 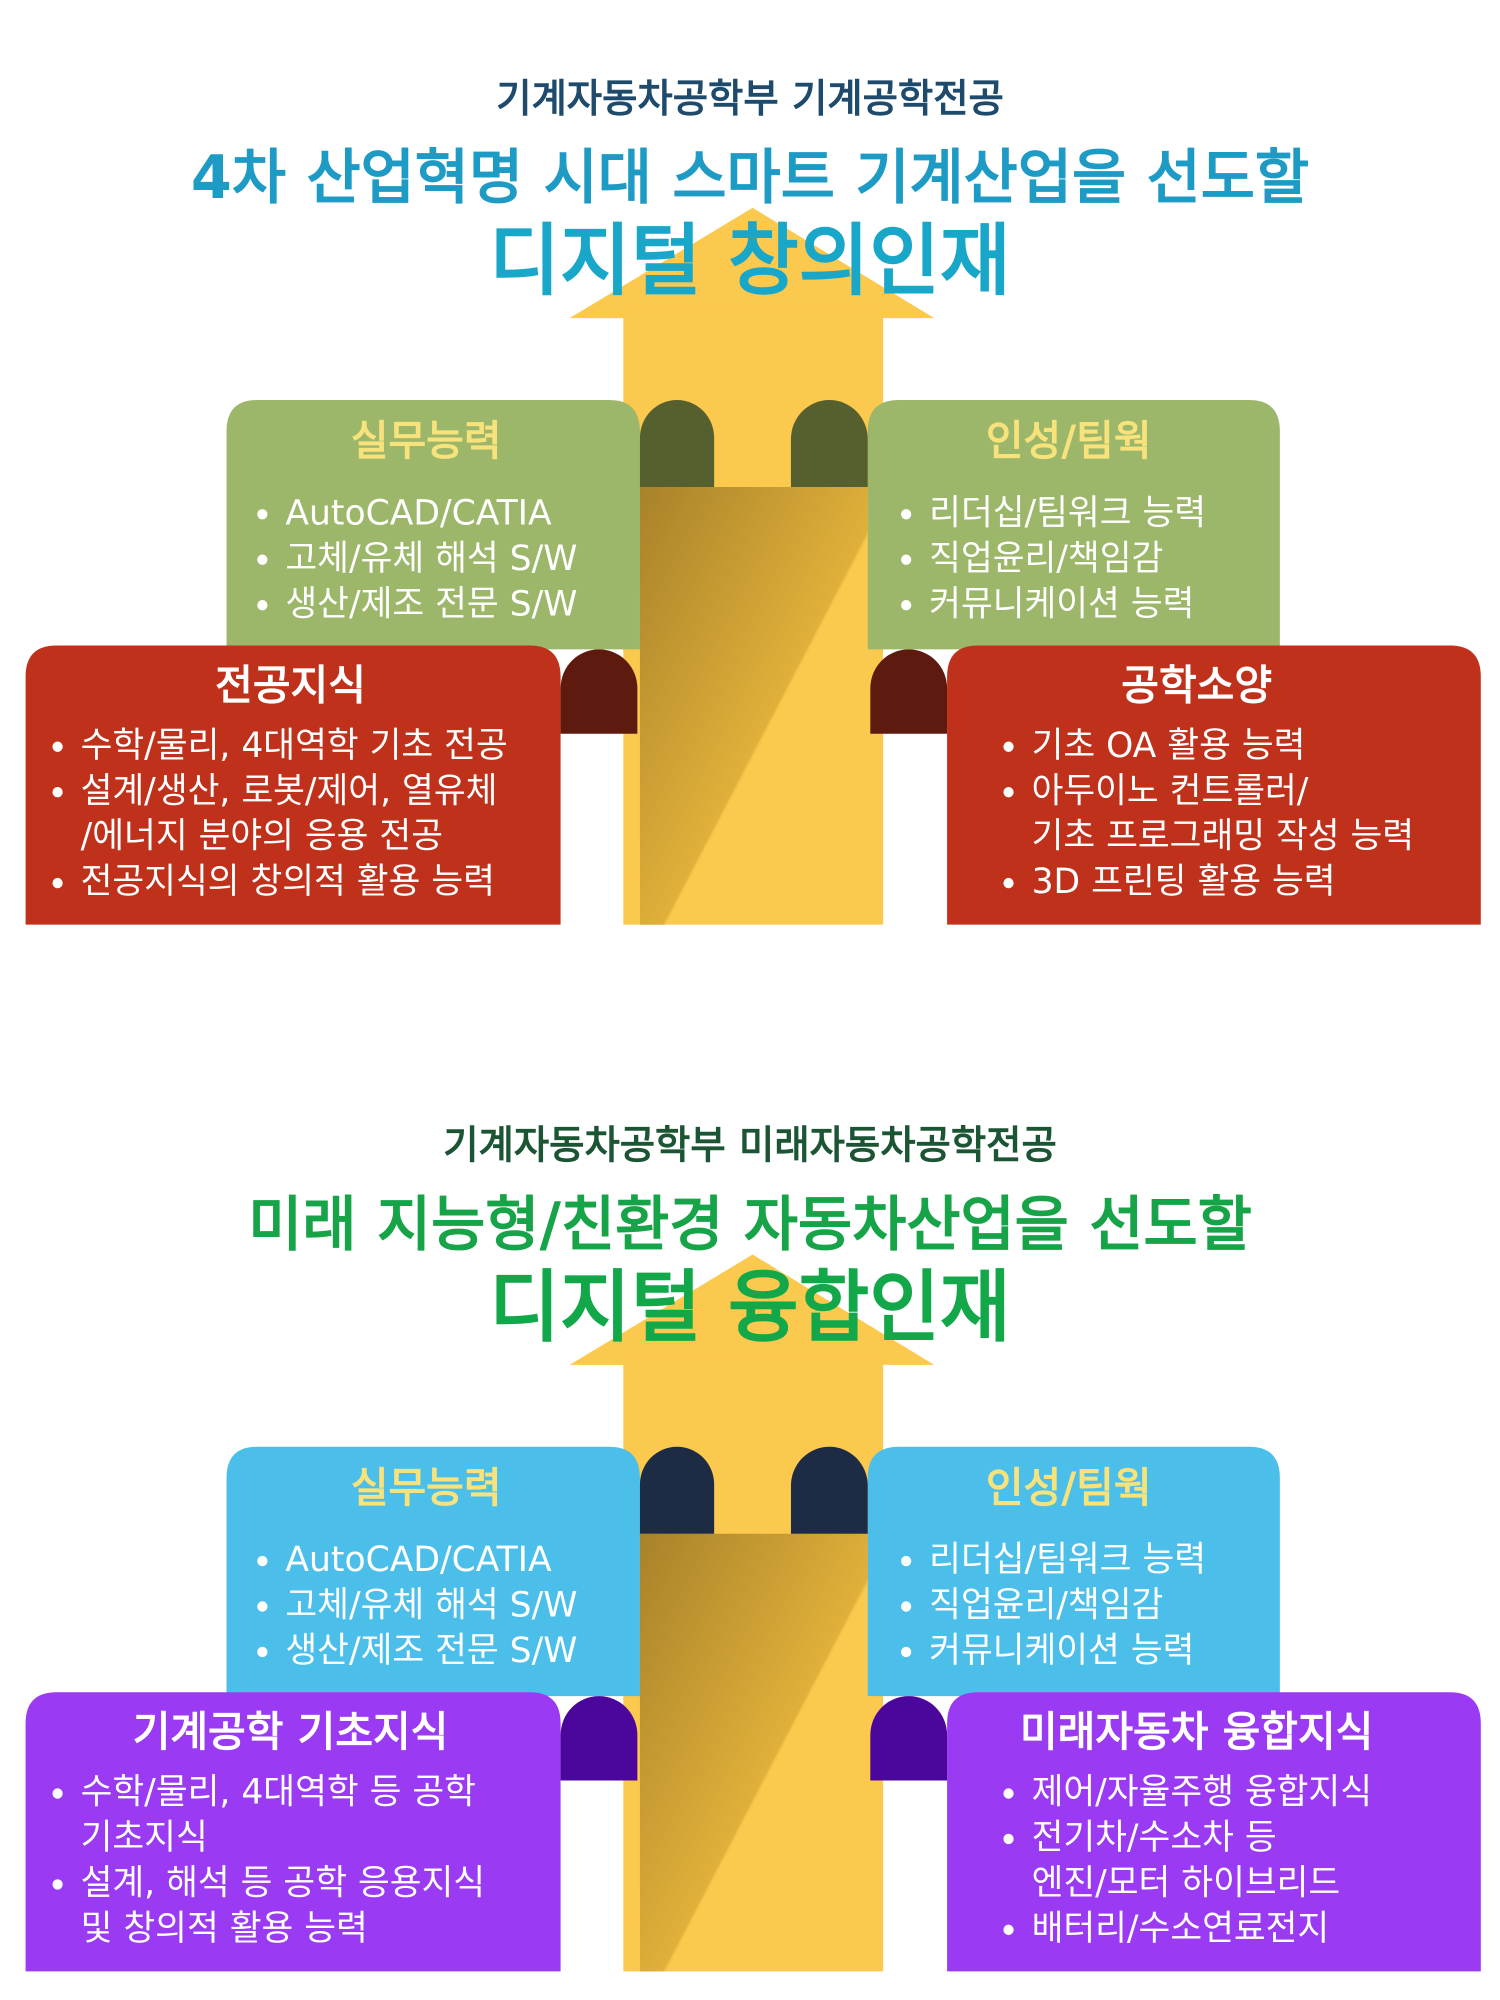 I want to click on box-title: 공학소양, so click(x=1196, y=685).